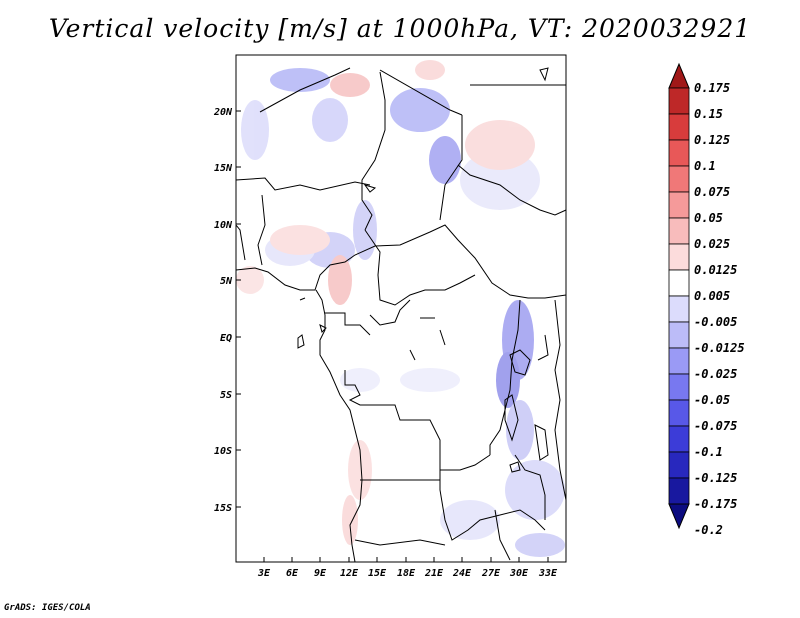  What do you see at coordinates (377, 573) in the screenshot?
I see `lon-label: 15E` at bounding box center [377, 573].